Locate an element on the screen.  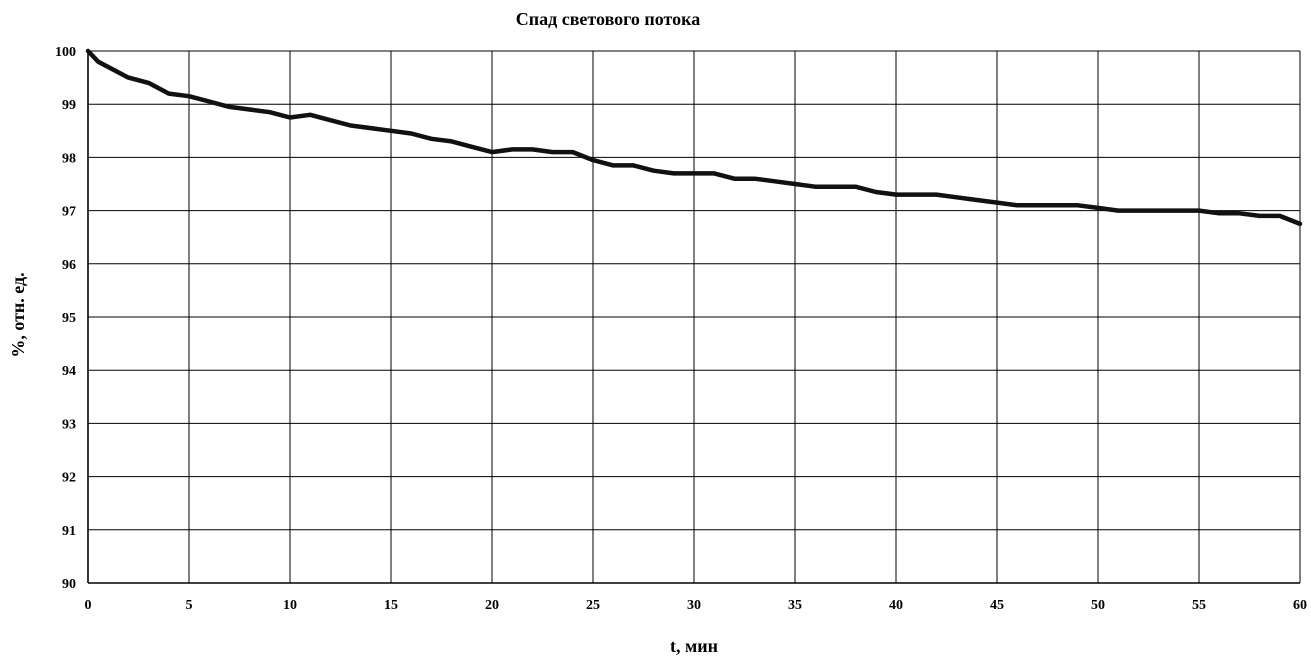
x-tick-label: 35 is located at coordinates (795, 605).